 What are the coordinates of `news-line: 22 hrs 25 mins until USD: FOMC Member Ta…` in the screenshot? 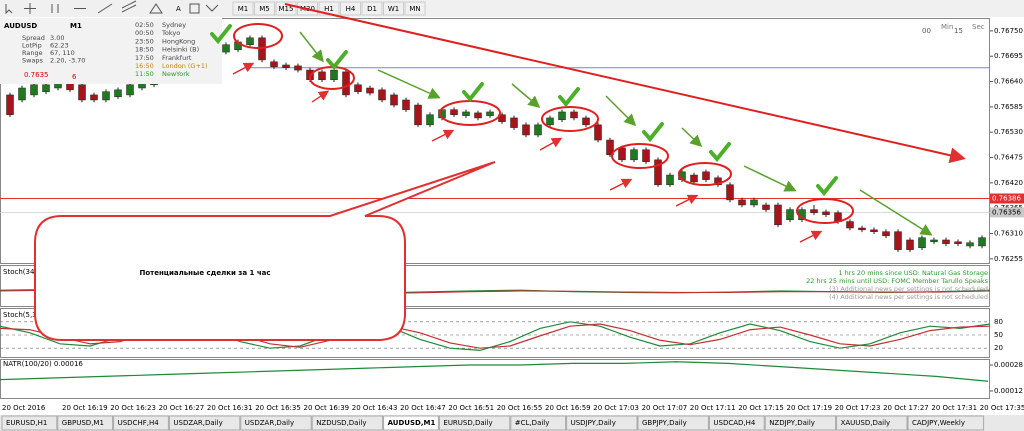 It's located at (897, 281).